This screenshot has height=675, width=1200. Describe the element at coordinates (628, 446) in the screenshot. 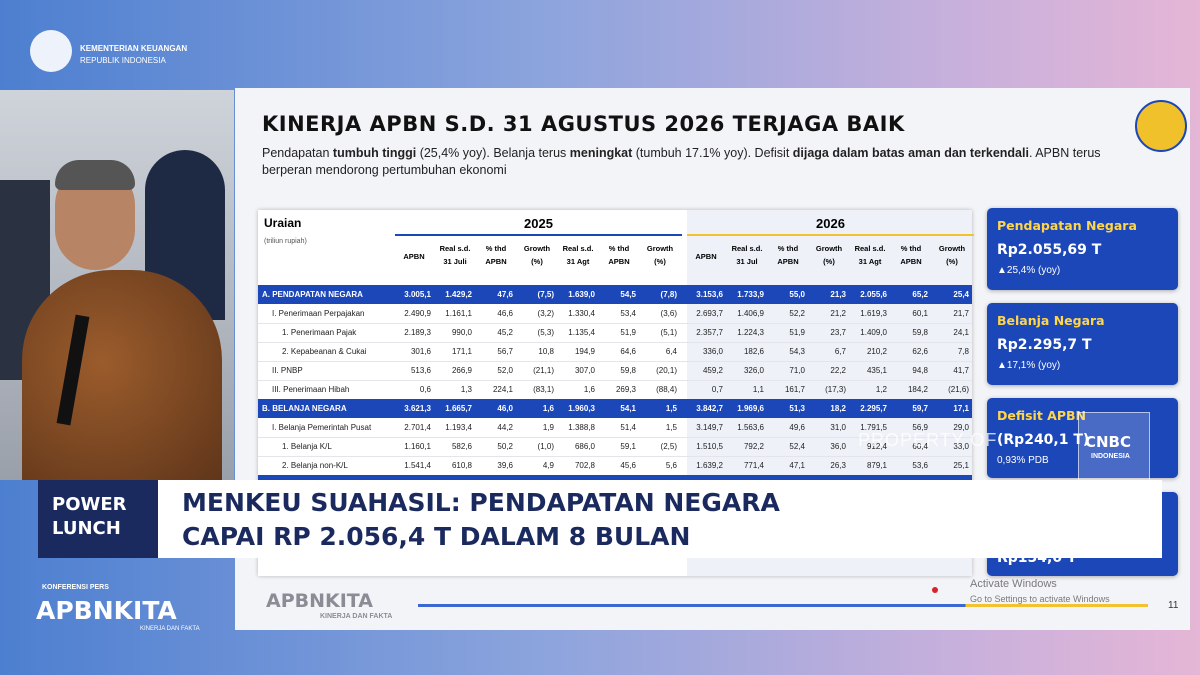

I see `table-cell: 59,1` at that location.